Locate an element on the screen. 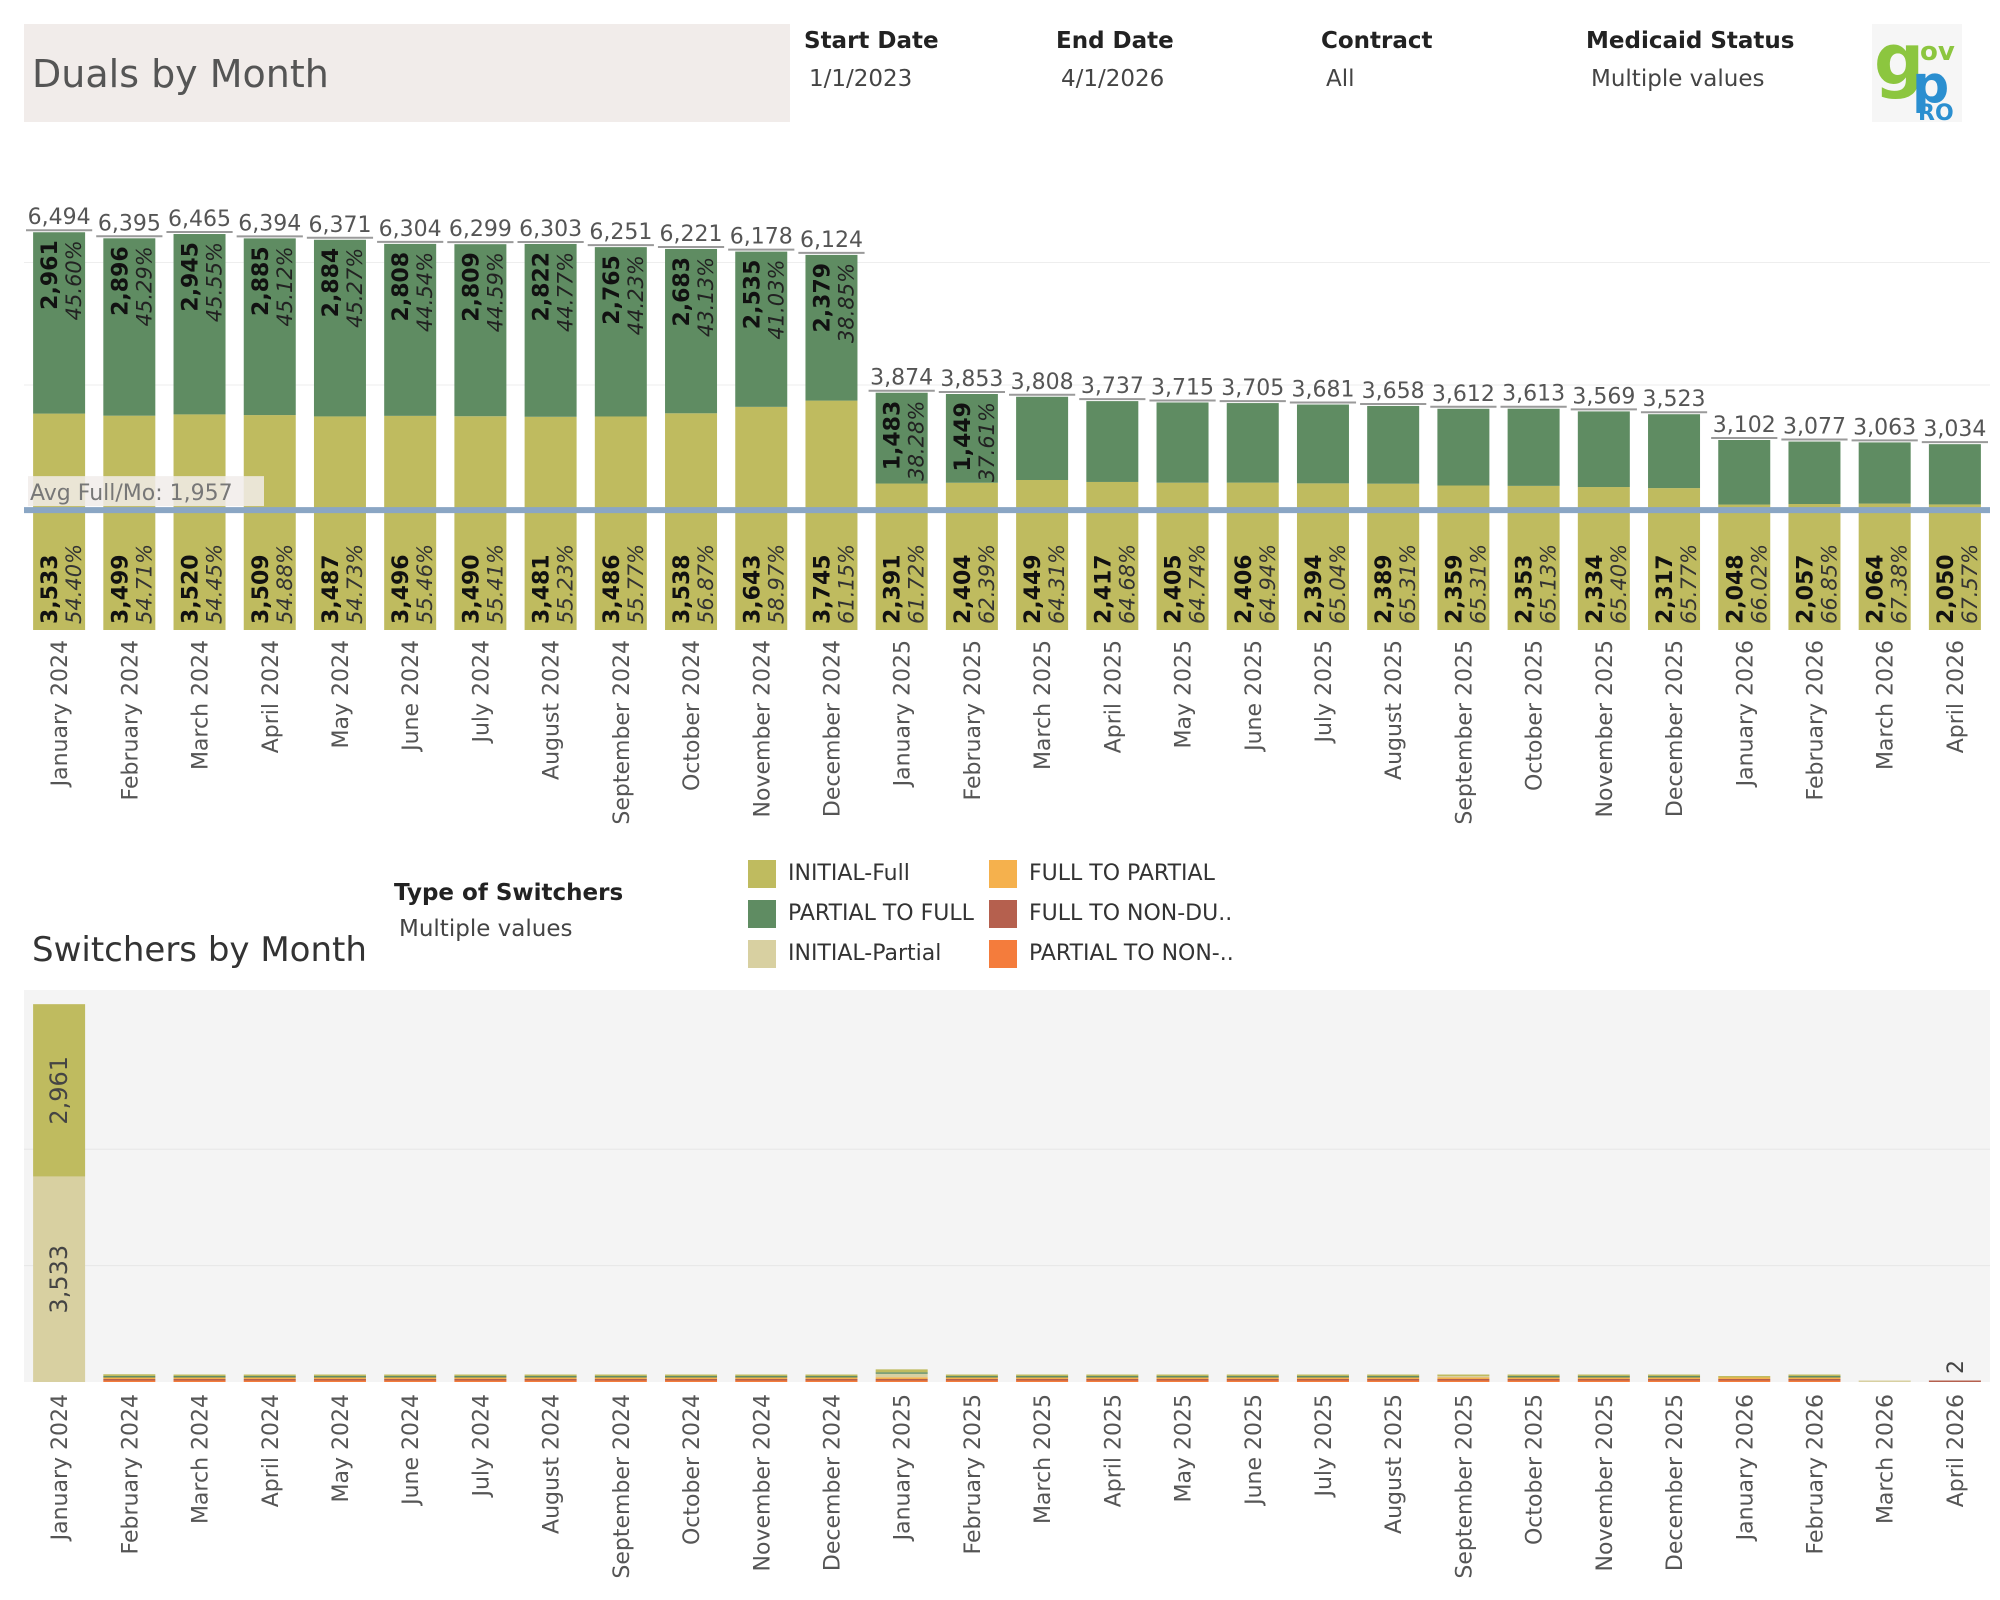 Image resolution: width=2000 pixels, height=1600 pixels. bar-partial-to-non-dual-august-2025 is located at coordinates (1393, 1381).